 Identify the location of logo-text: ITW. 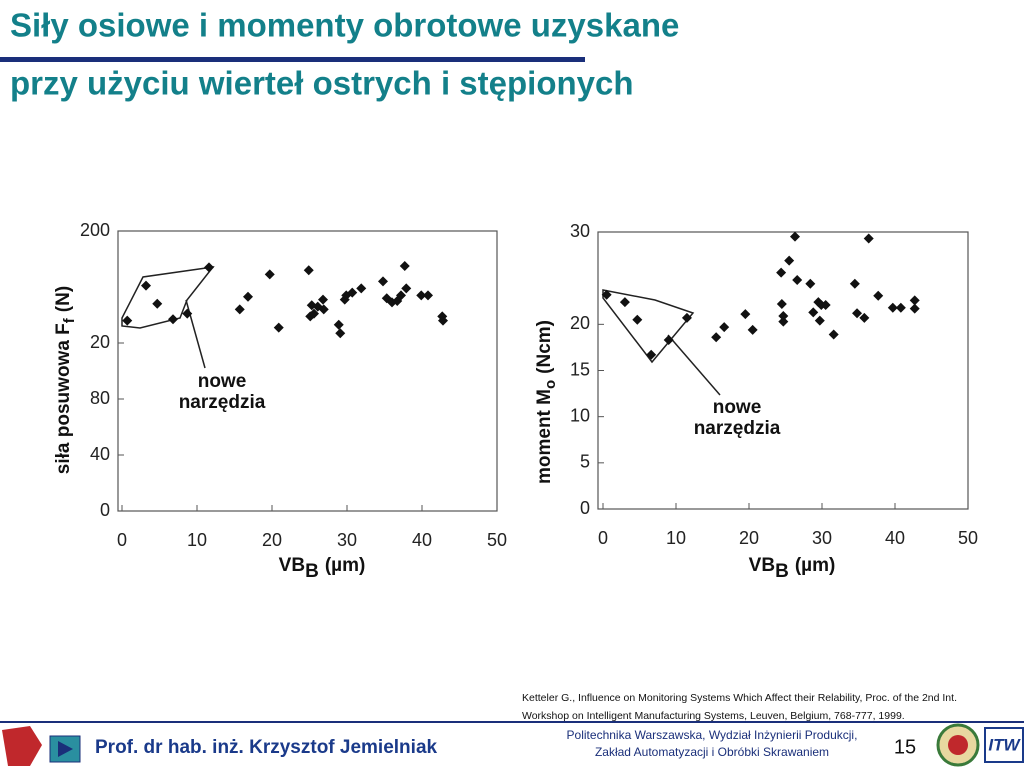
(1004, 744).